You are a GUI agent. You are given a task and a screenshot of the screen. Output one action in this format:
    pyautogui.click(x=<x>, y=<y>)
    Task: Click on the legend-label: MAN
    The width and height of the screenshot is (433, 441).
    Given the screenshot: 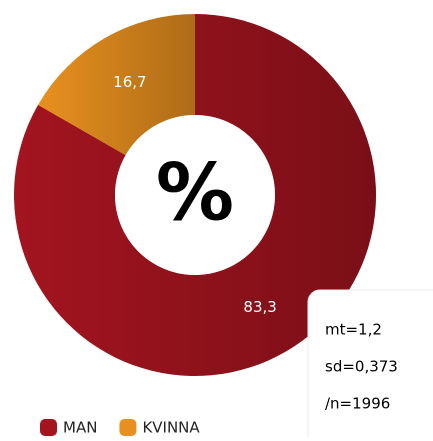 What is the action you would take?
    pyautogui.click(x=80, y=428)
    